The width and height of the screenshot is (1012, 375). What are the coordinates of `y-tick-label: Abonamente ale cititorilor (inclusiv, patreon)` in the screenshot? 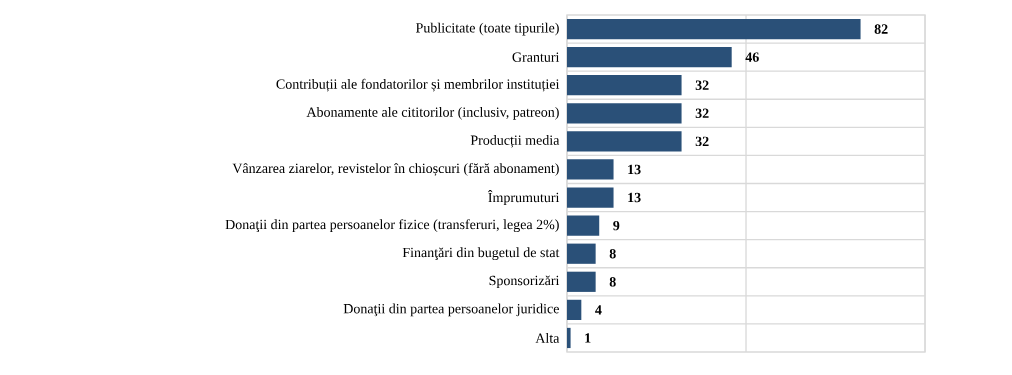 It's located at (432, 113).